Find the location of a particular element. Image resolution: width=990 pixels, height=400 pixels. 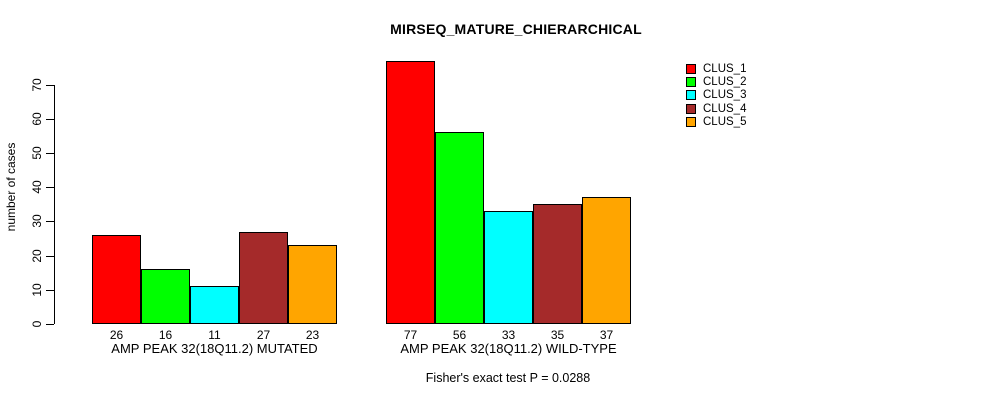

y-axis-tick-label: 30 is located at coordinates (37, 221).